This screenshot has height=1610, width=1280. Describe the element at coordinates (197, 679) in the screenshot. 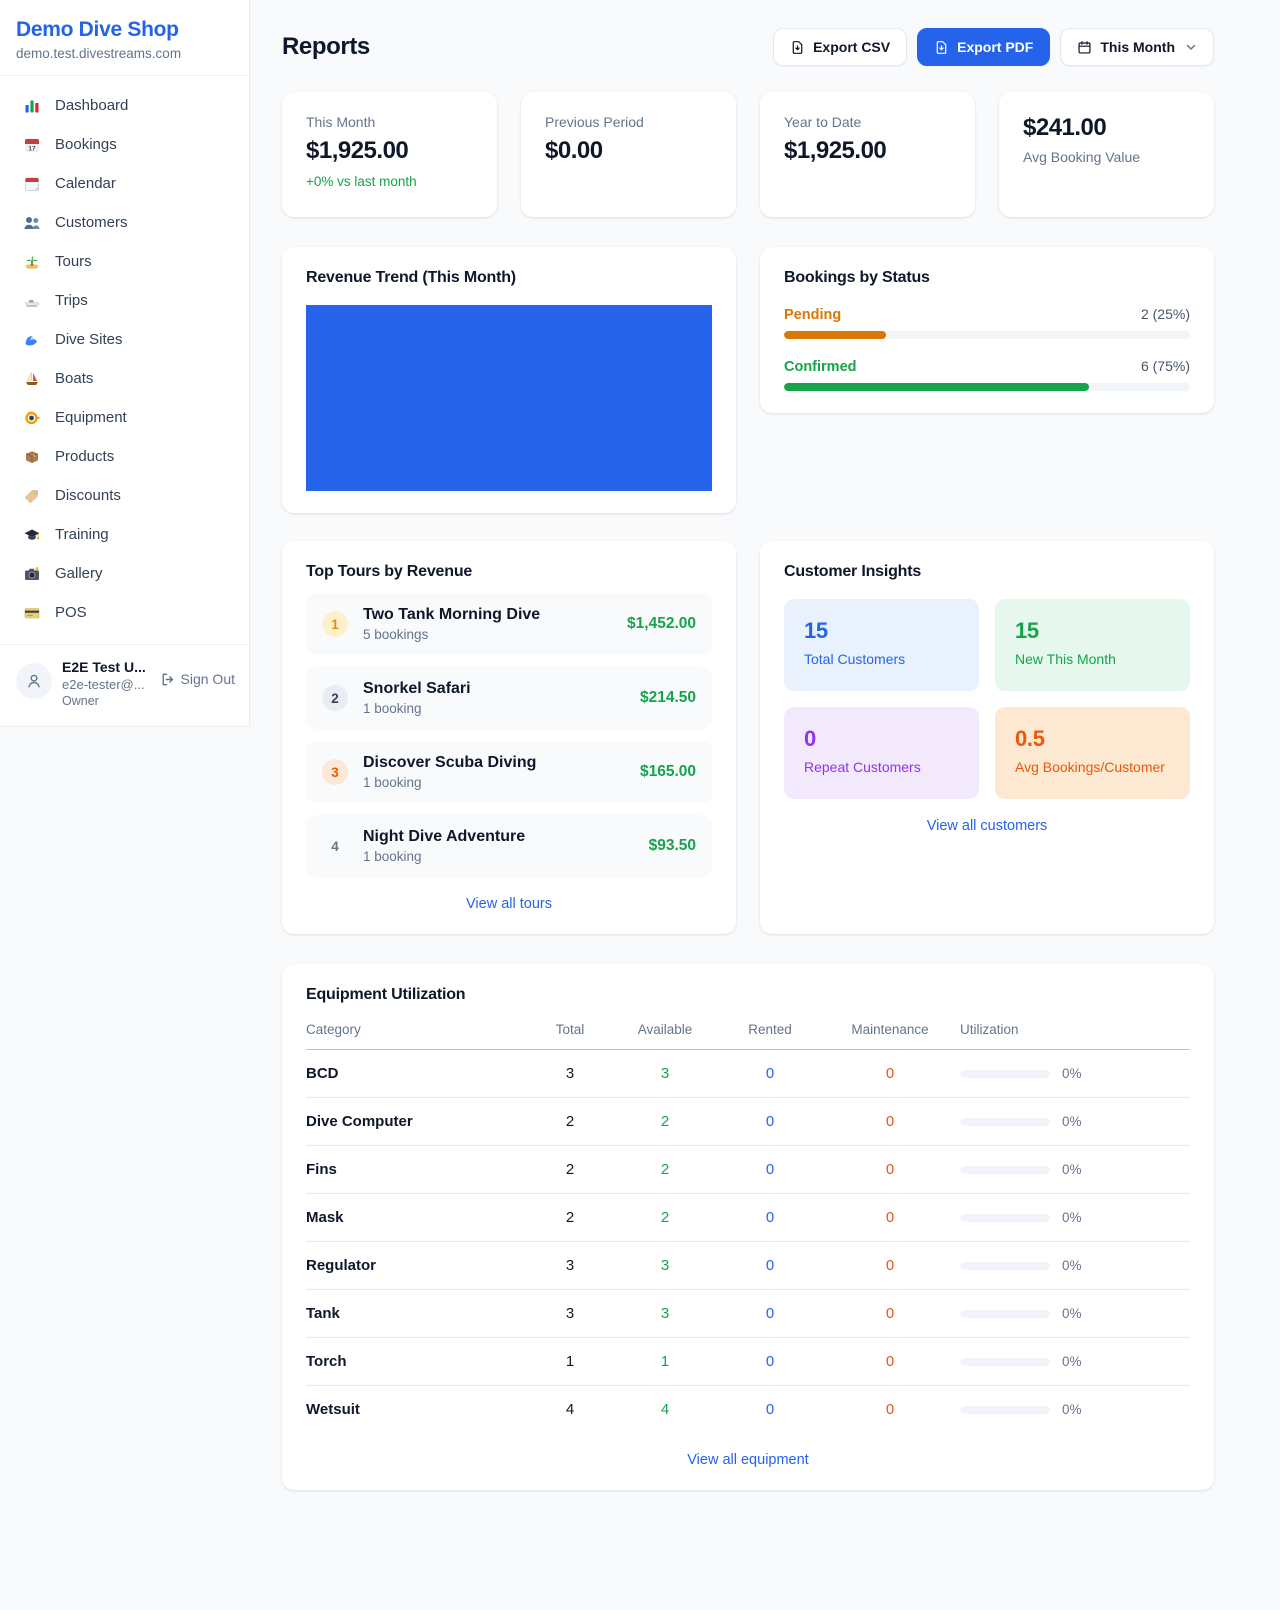

I see `sign-out-button: Sign Out` at that location.